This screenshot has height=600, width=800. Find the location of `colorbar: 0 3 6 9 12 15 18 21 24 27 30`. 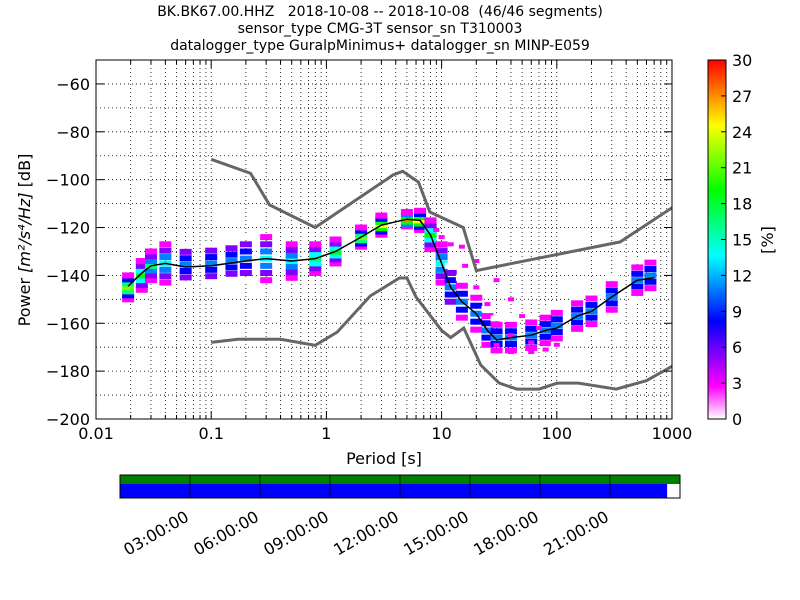

colorbar: 0 3 6 9 12 15 18 21 24 27 30 is located at coordinates (729, 240).